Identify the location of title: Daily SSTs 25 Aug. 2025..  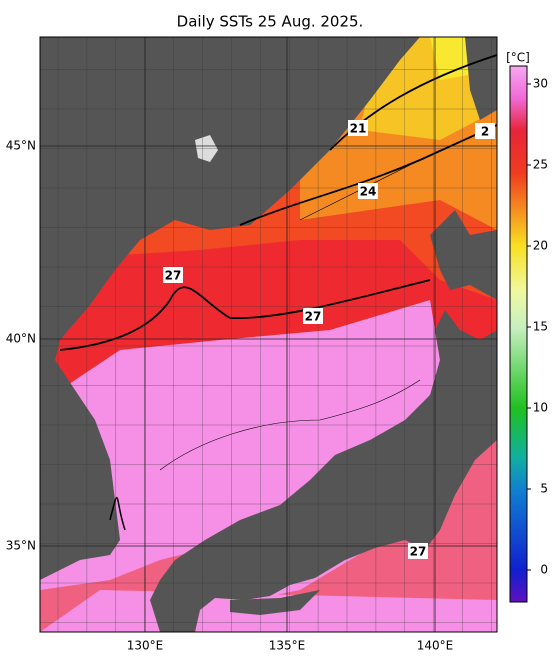
(270, 22).